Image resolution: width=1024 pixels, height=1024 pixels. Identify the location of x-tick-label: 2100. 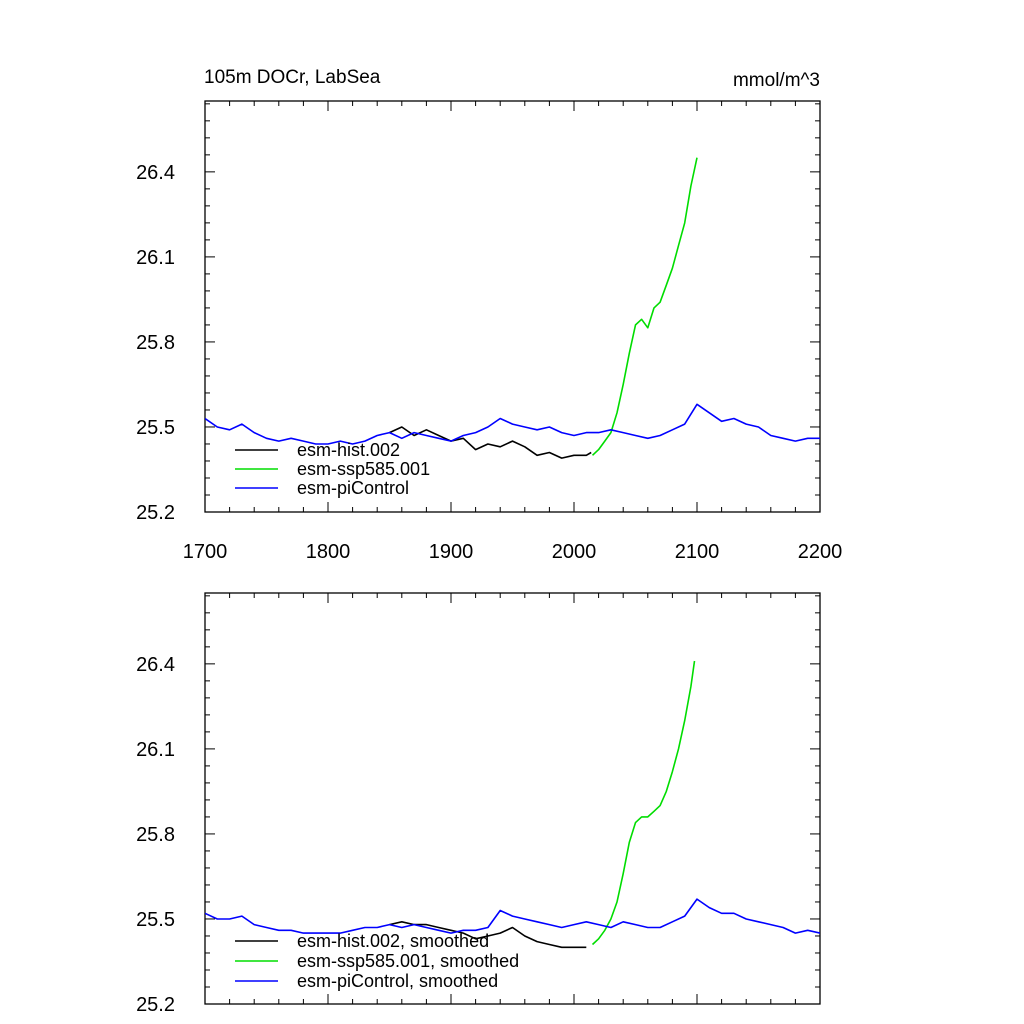
(697, 552).